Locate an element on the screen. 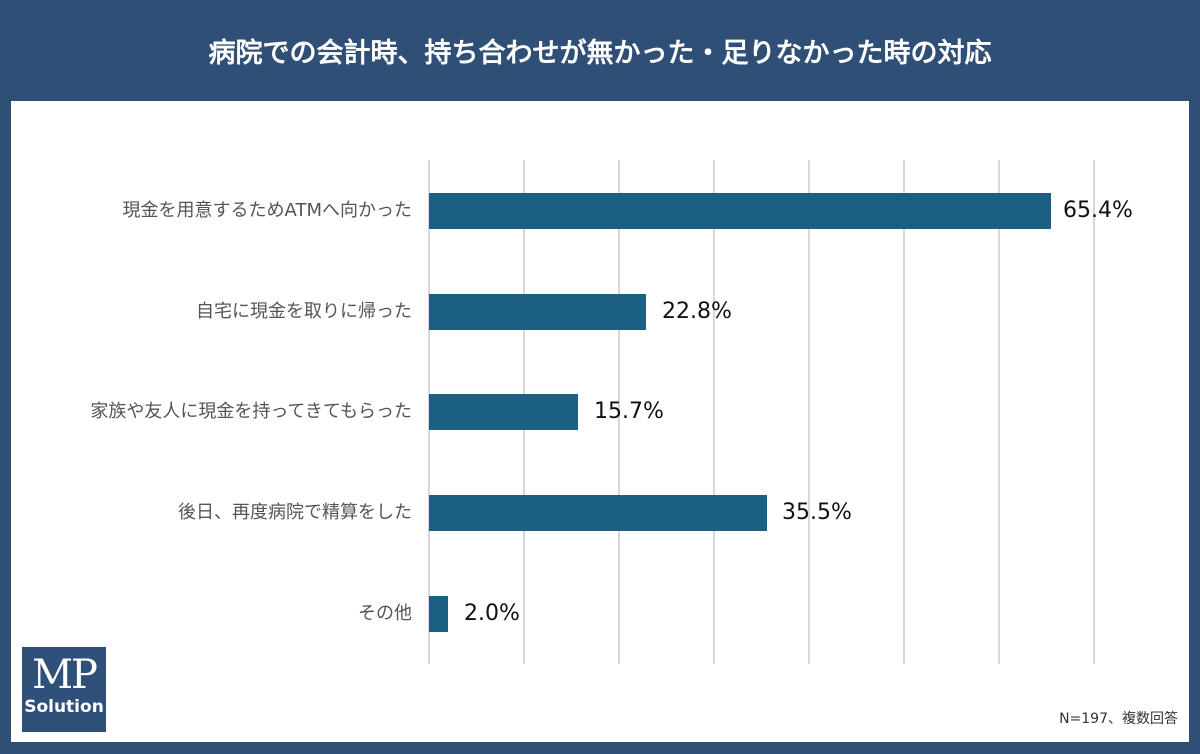 This screenshot has width=1200, height=754. bar-home is located at coordinates (537, 312).